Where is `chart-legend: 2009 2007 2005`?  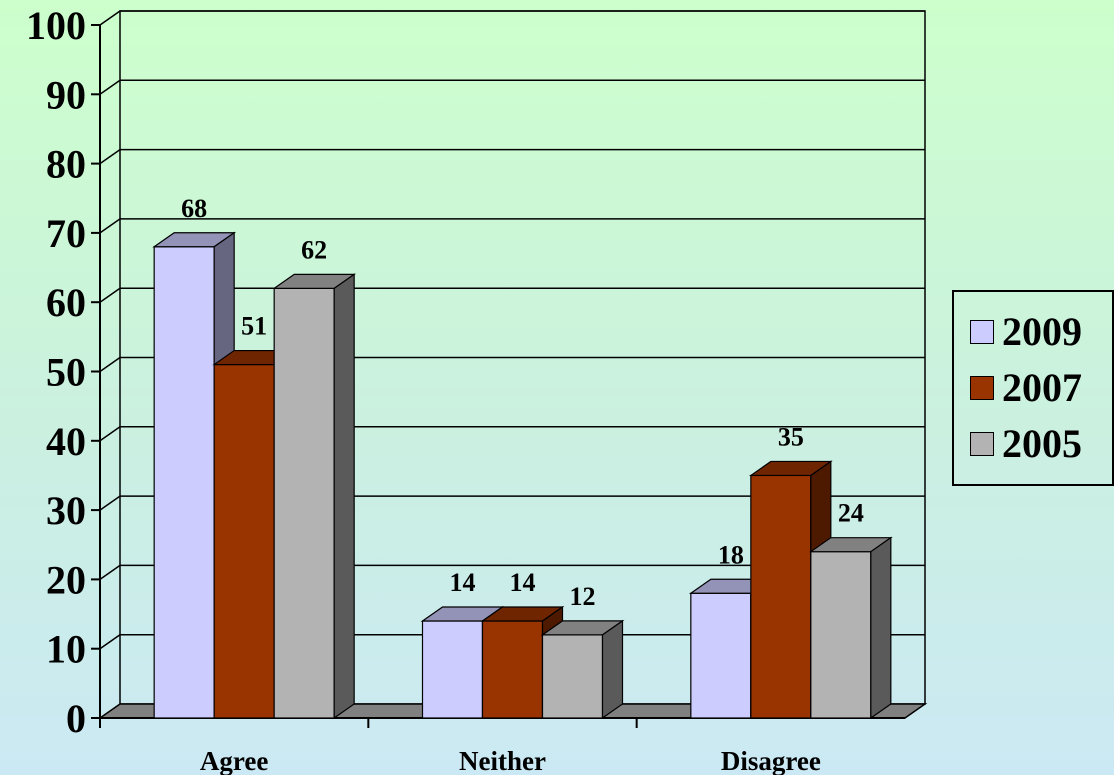 chart-legend: 2009 2007 2005 is located at coordinates (1033, 388).